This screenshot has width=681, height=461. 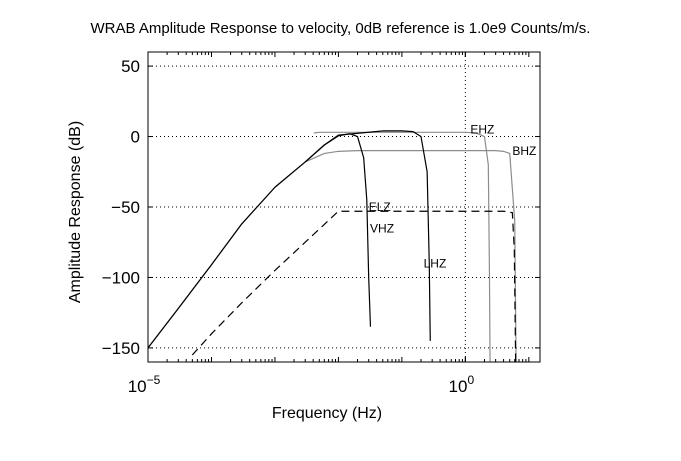 What do you see at coordinates (75, 212) in the screenshot?
I see `y-axis-label: Amplitude Response (dB)` at bounding box center [75, 212].